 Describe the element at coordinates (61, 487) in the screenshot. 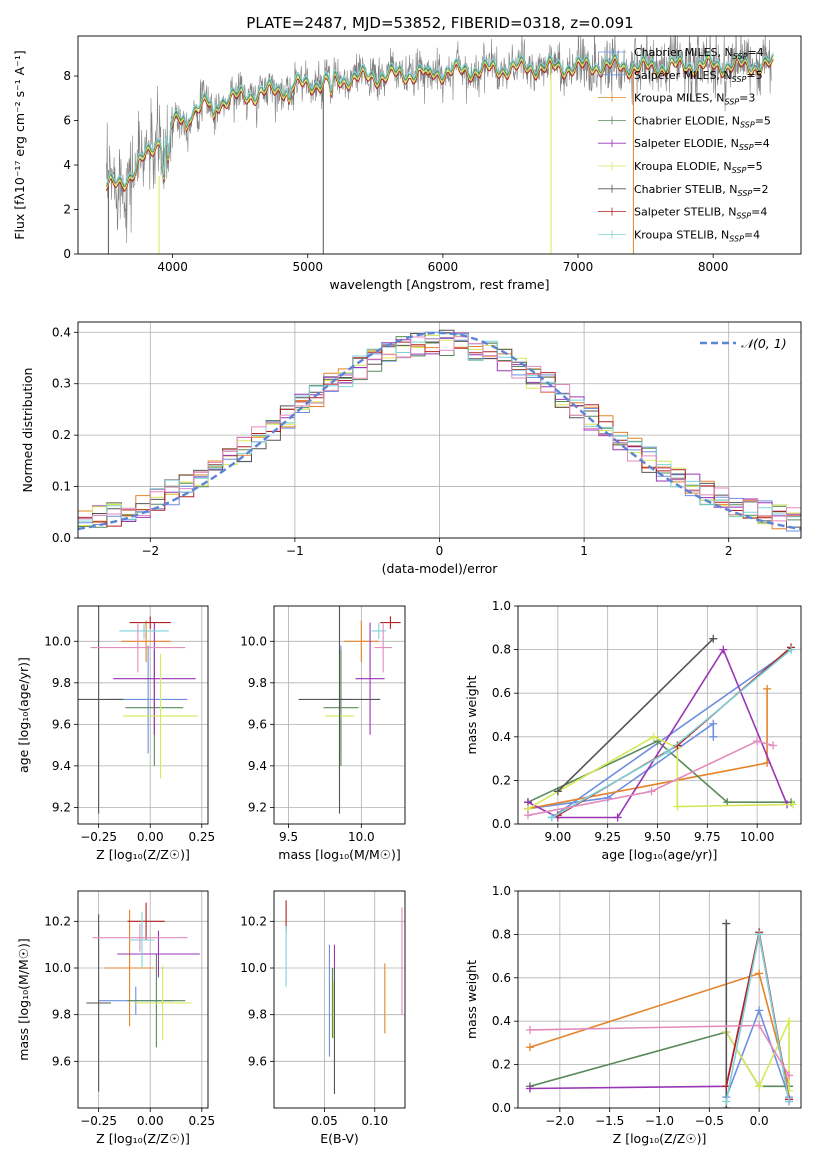

I see `y-tick-label: 0.1` at that location.